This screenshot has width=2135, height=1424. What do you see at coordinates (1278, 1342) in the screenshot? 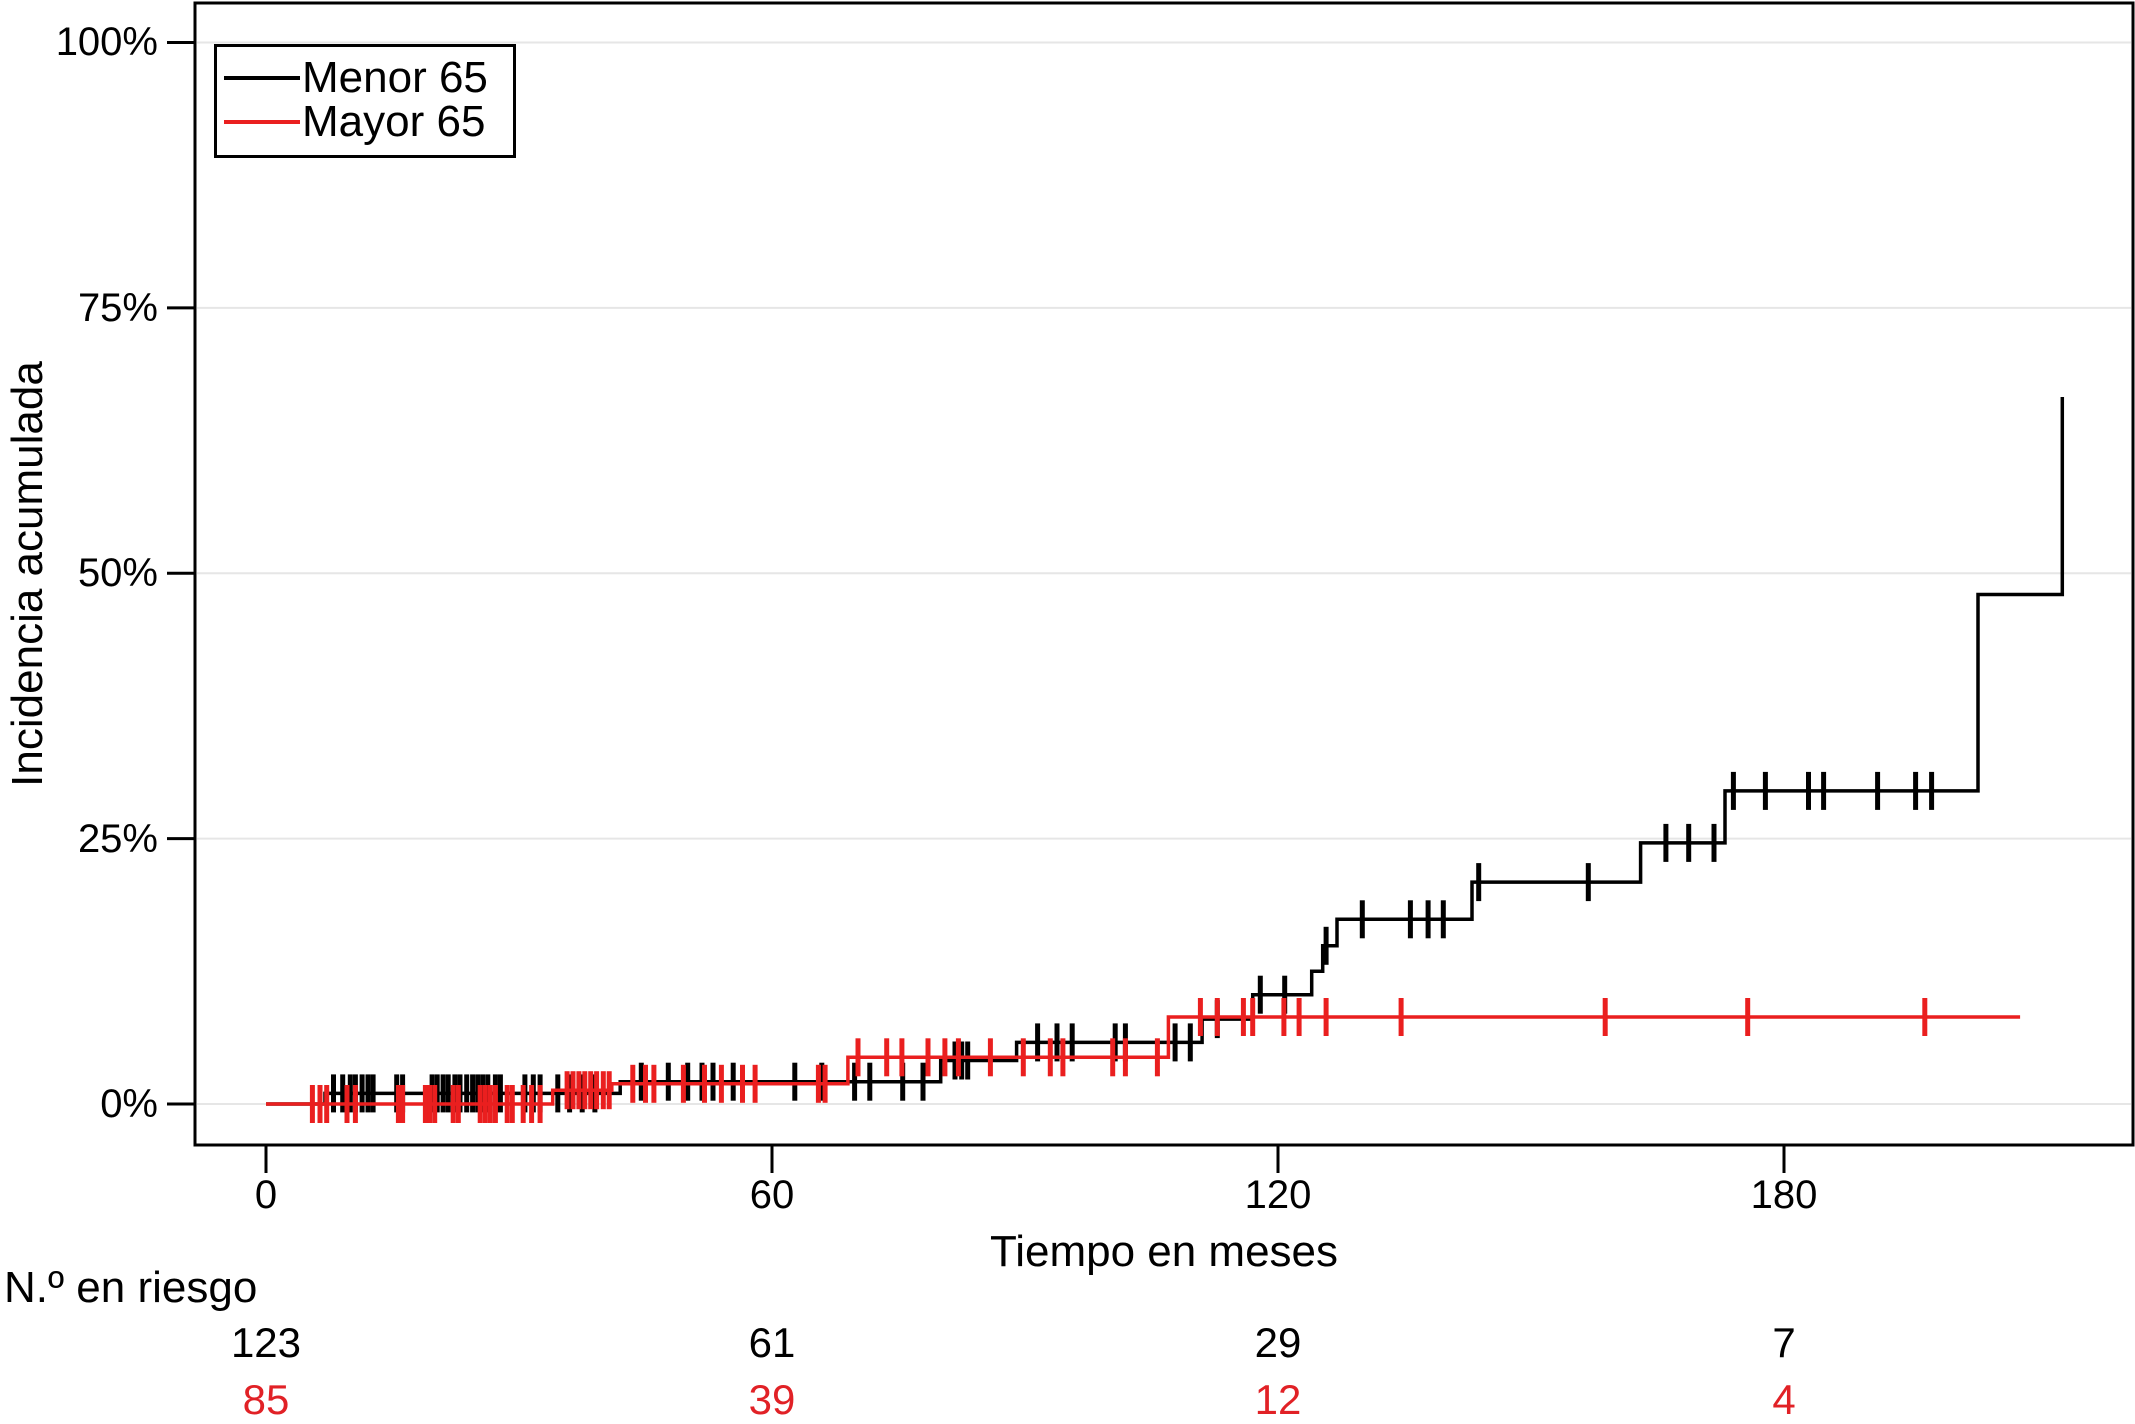
I see `risk-value: 29` at bounding box center [1278, 1342].